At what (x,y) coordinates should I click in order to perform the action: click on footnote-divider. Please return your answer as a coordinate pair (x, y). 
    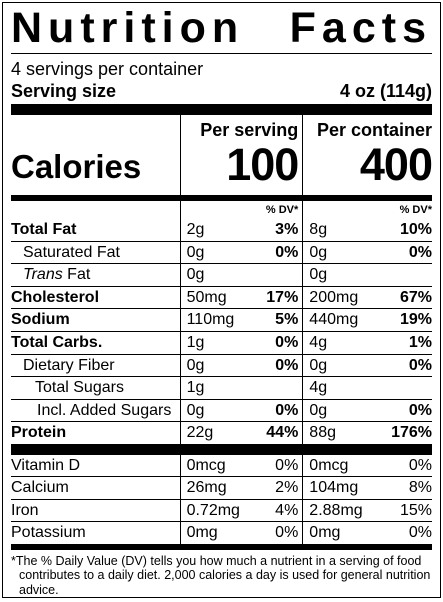
    Looking at the image, I should click on (221, 546).